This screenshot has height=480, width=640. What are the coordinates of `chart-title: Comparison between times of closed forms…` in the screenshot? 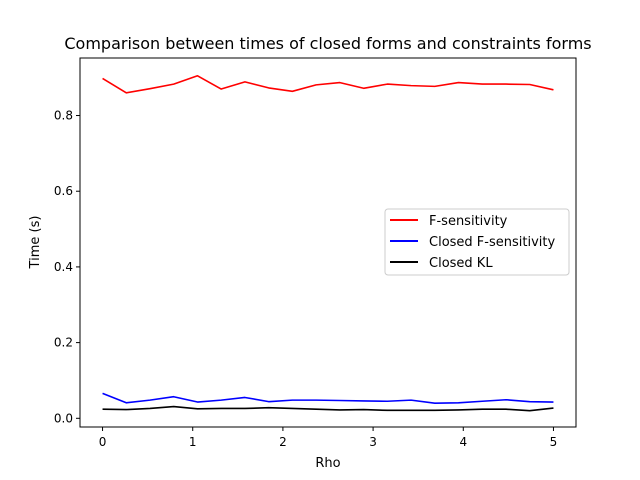 It's located at (327, 43).